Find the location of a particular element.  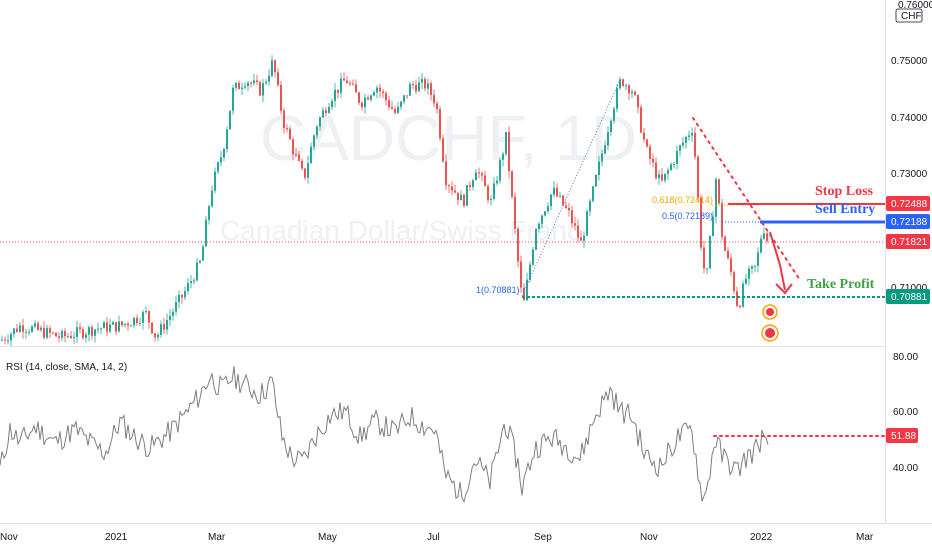

time-tick: Mar is located at coordinates (217, 537).